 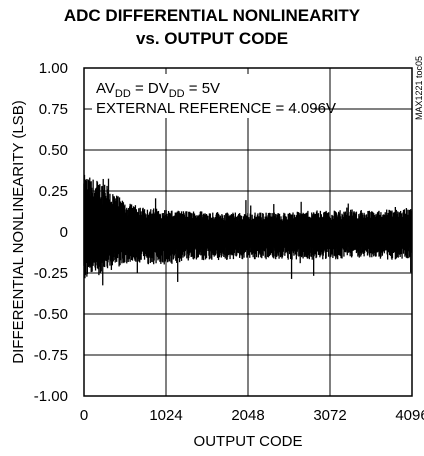 I want to click on y-tick-label: 0.50, so click(x=53, y=150).